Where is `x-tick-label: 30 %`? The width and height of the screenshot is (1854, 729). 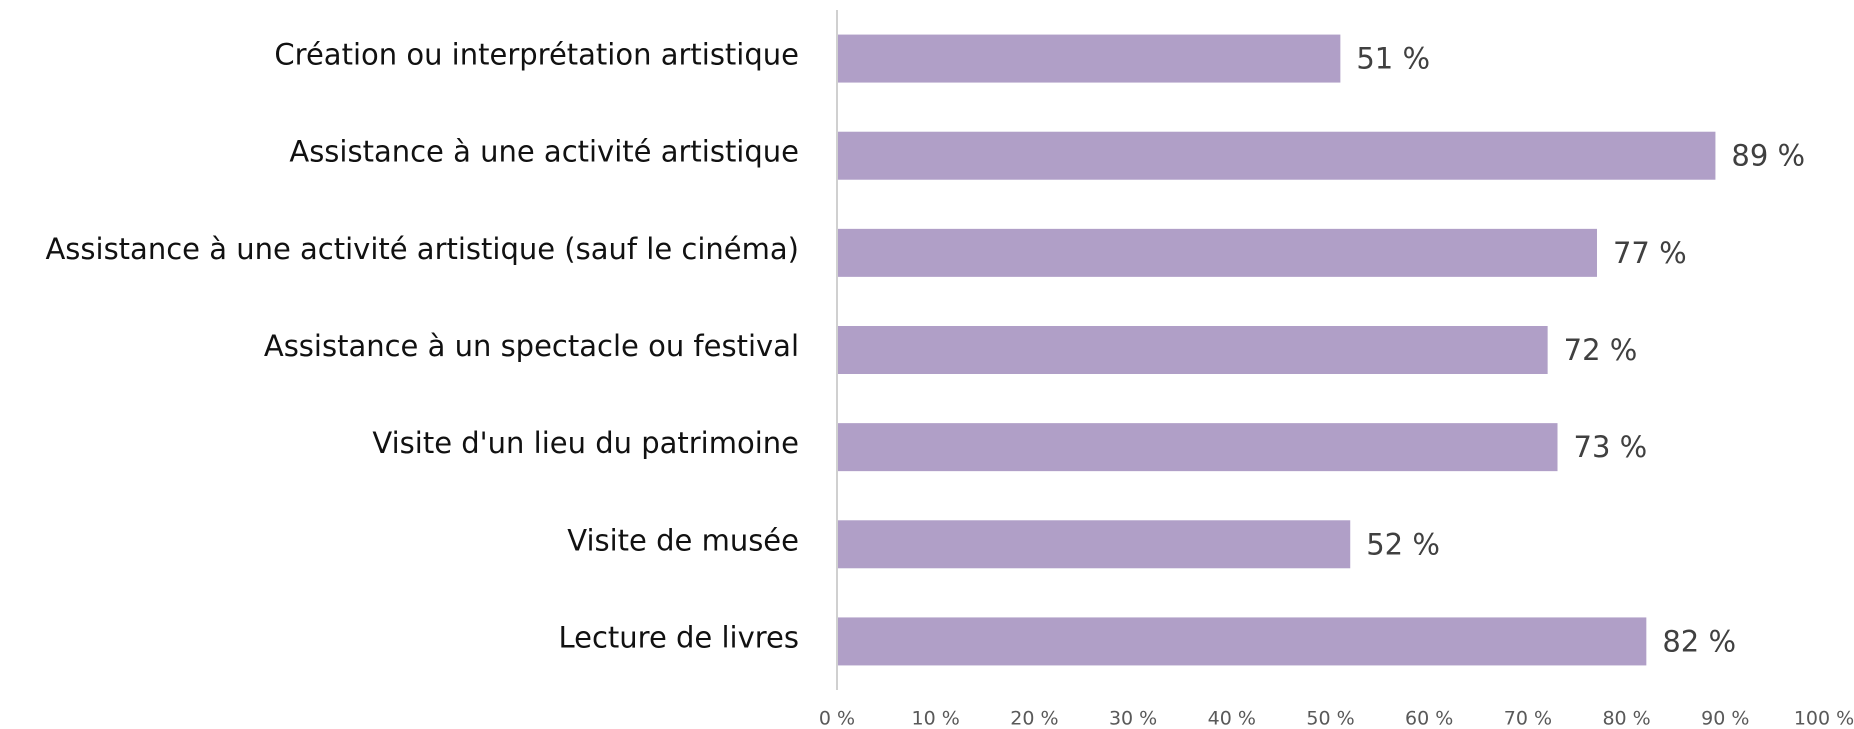
x-tick-label: 30 % is located at coordinates (1133, 718).